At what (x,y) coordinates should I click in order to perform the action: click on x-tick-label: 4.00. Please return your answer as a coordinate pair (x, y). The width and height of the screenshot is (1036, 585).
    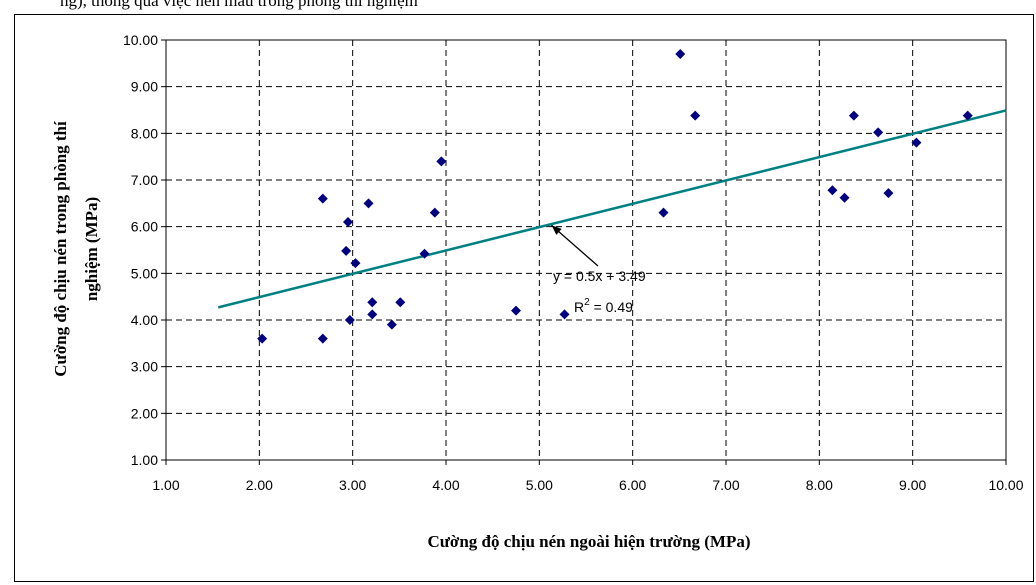
    Looking at the image, I should click on (445, 485).